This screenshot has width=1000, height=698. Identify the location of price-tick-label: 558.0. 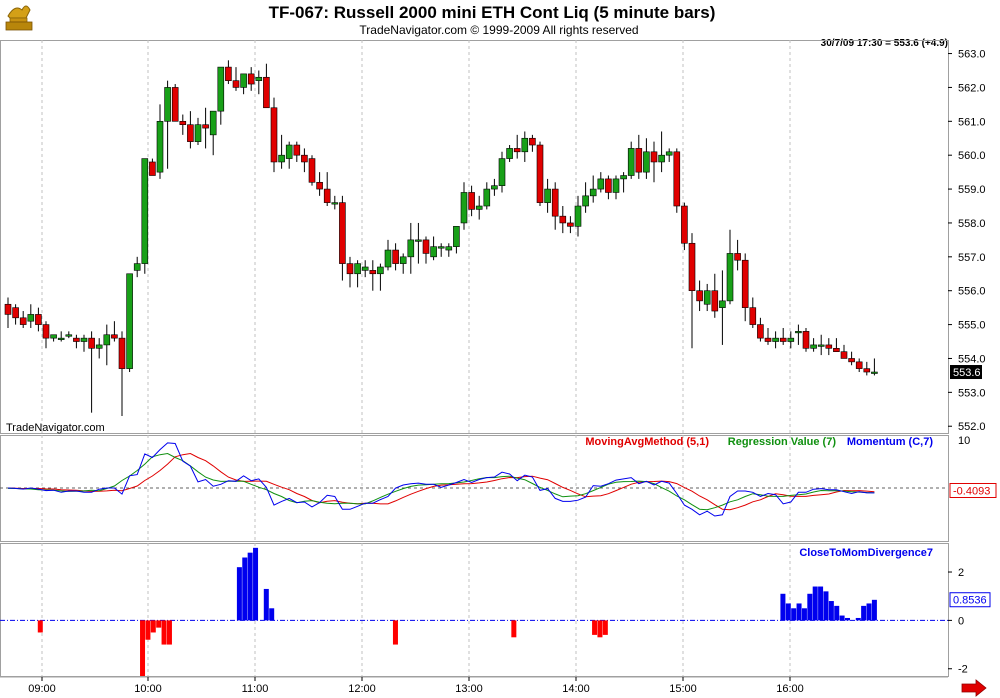
(972, 224).